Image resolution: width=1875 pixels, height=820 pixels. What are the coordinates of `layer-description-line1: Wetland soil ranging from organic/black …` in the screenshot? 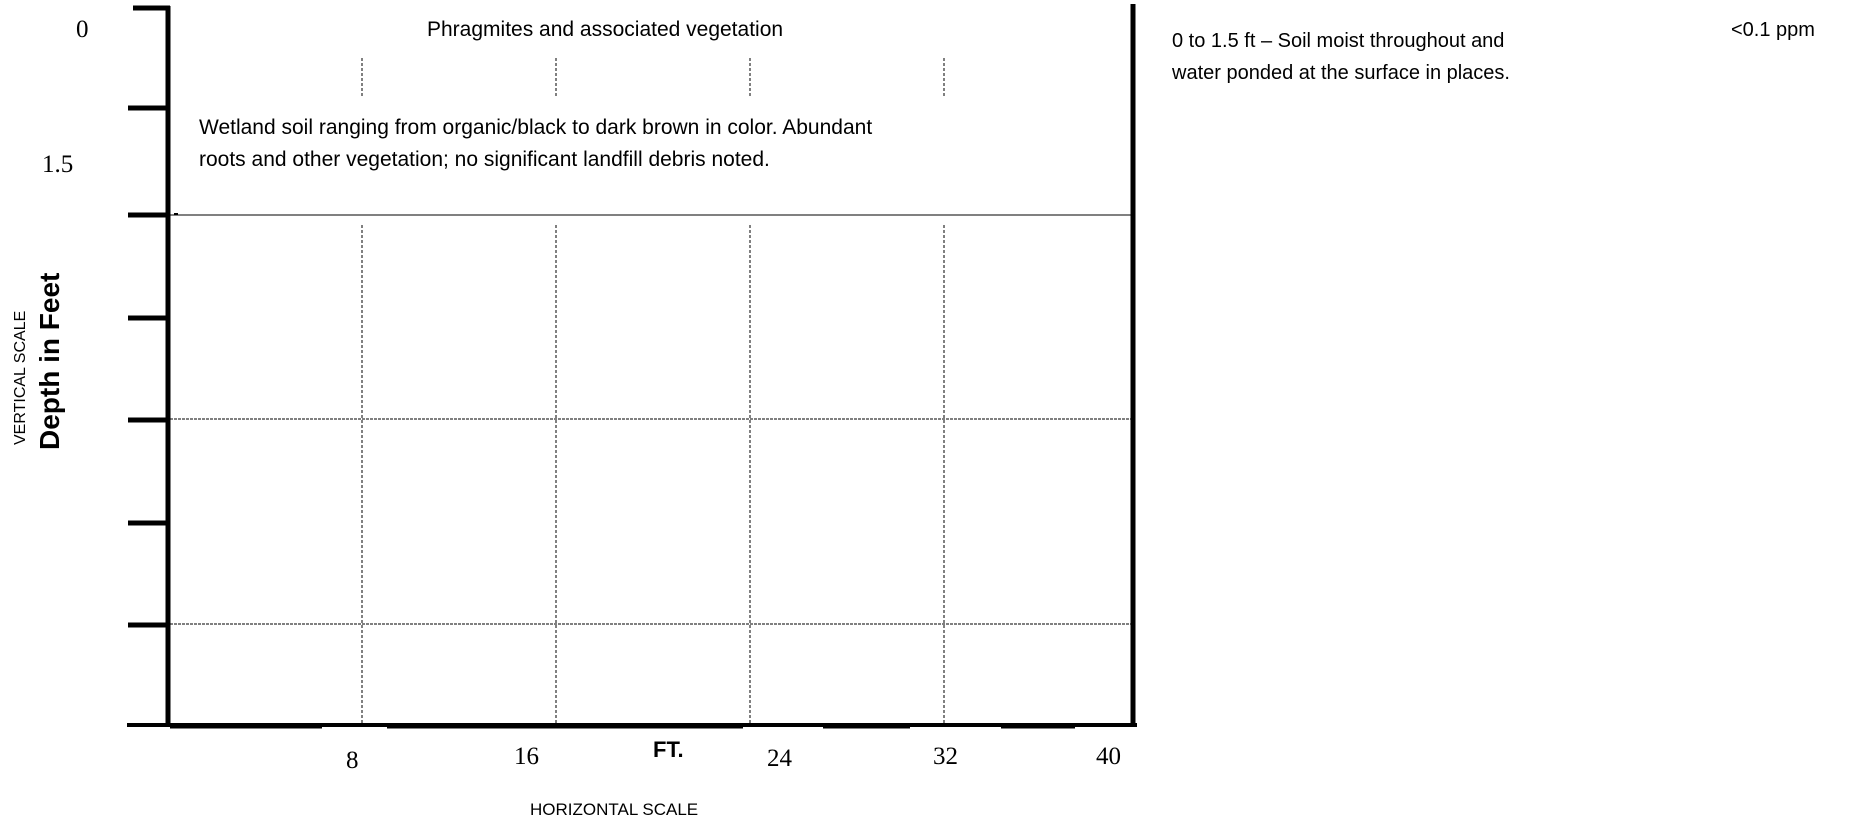 It's located at (535, 127).